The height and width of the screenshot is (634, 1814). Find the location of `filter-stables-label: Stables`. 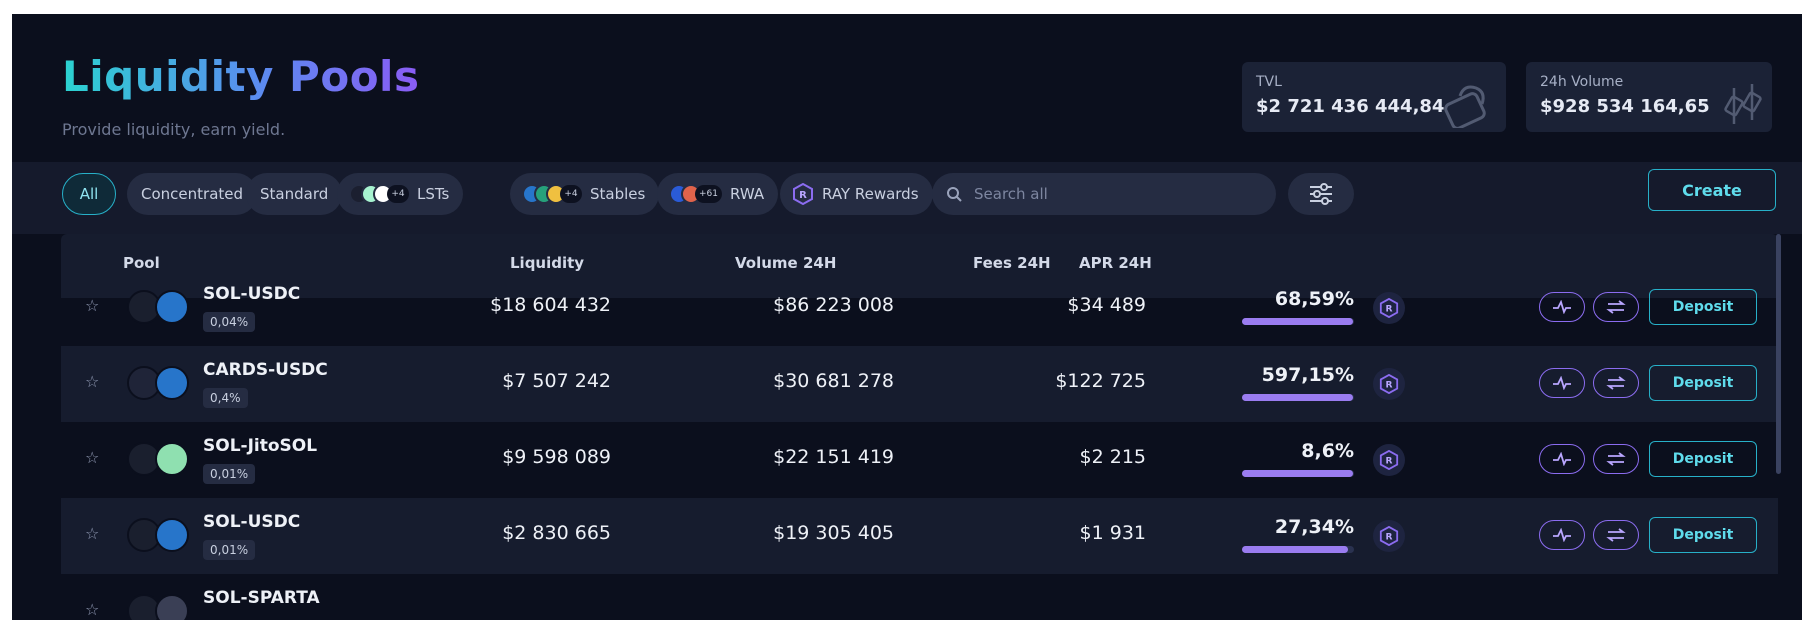

filter-stables-label: Stables is located at coordinates (618, 194).